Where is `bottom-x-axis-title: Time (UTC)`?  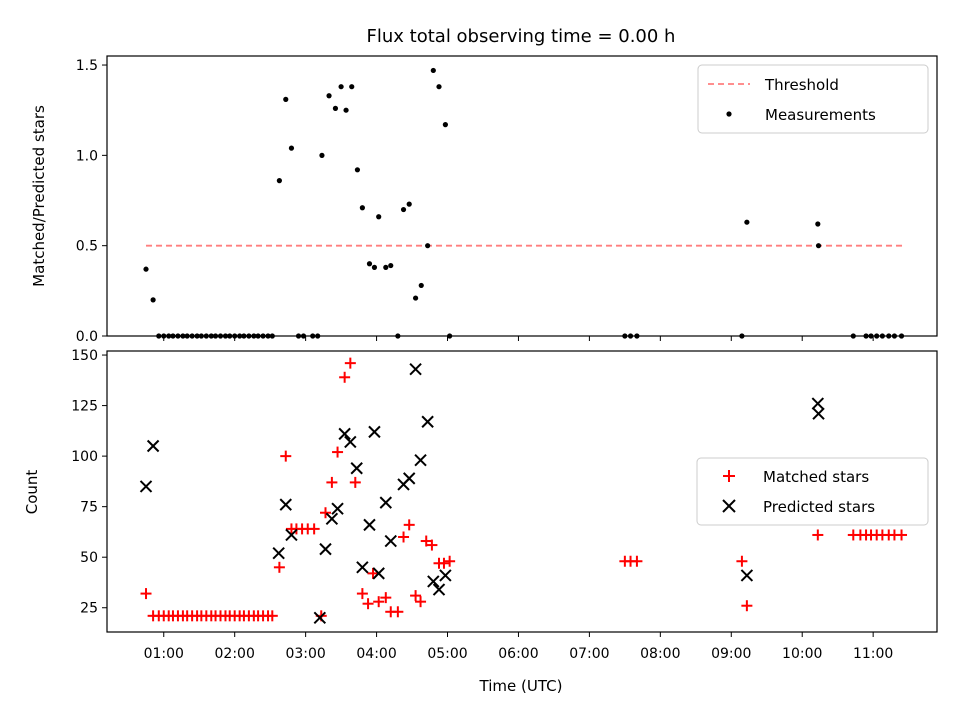
bottom-x-axis-title: Time (UTC) is located at coordinates (521, 686).